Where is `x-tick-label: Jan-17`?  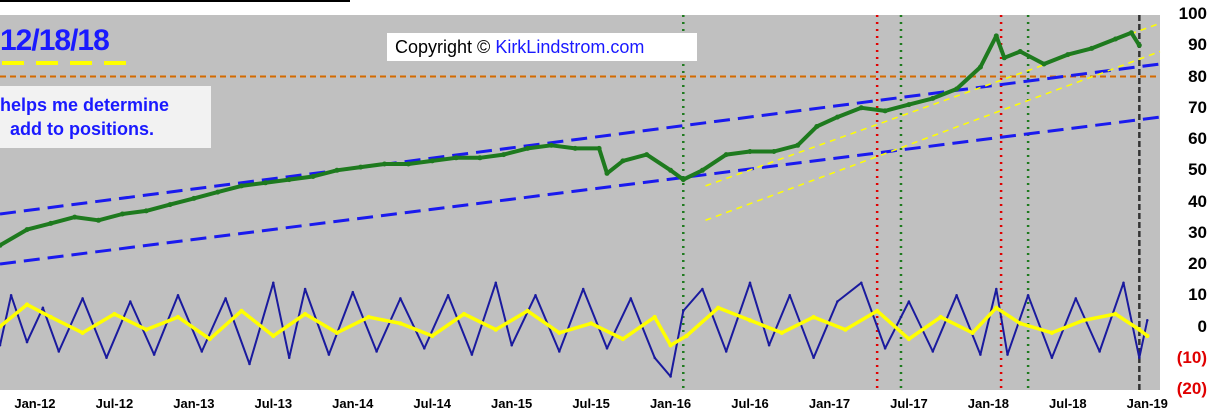
x-tick-label: Jan-17 is located at coordinates (829, 403).